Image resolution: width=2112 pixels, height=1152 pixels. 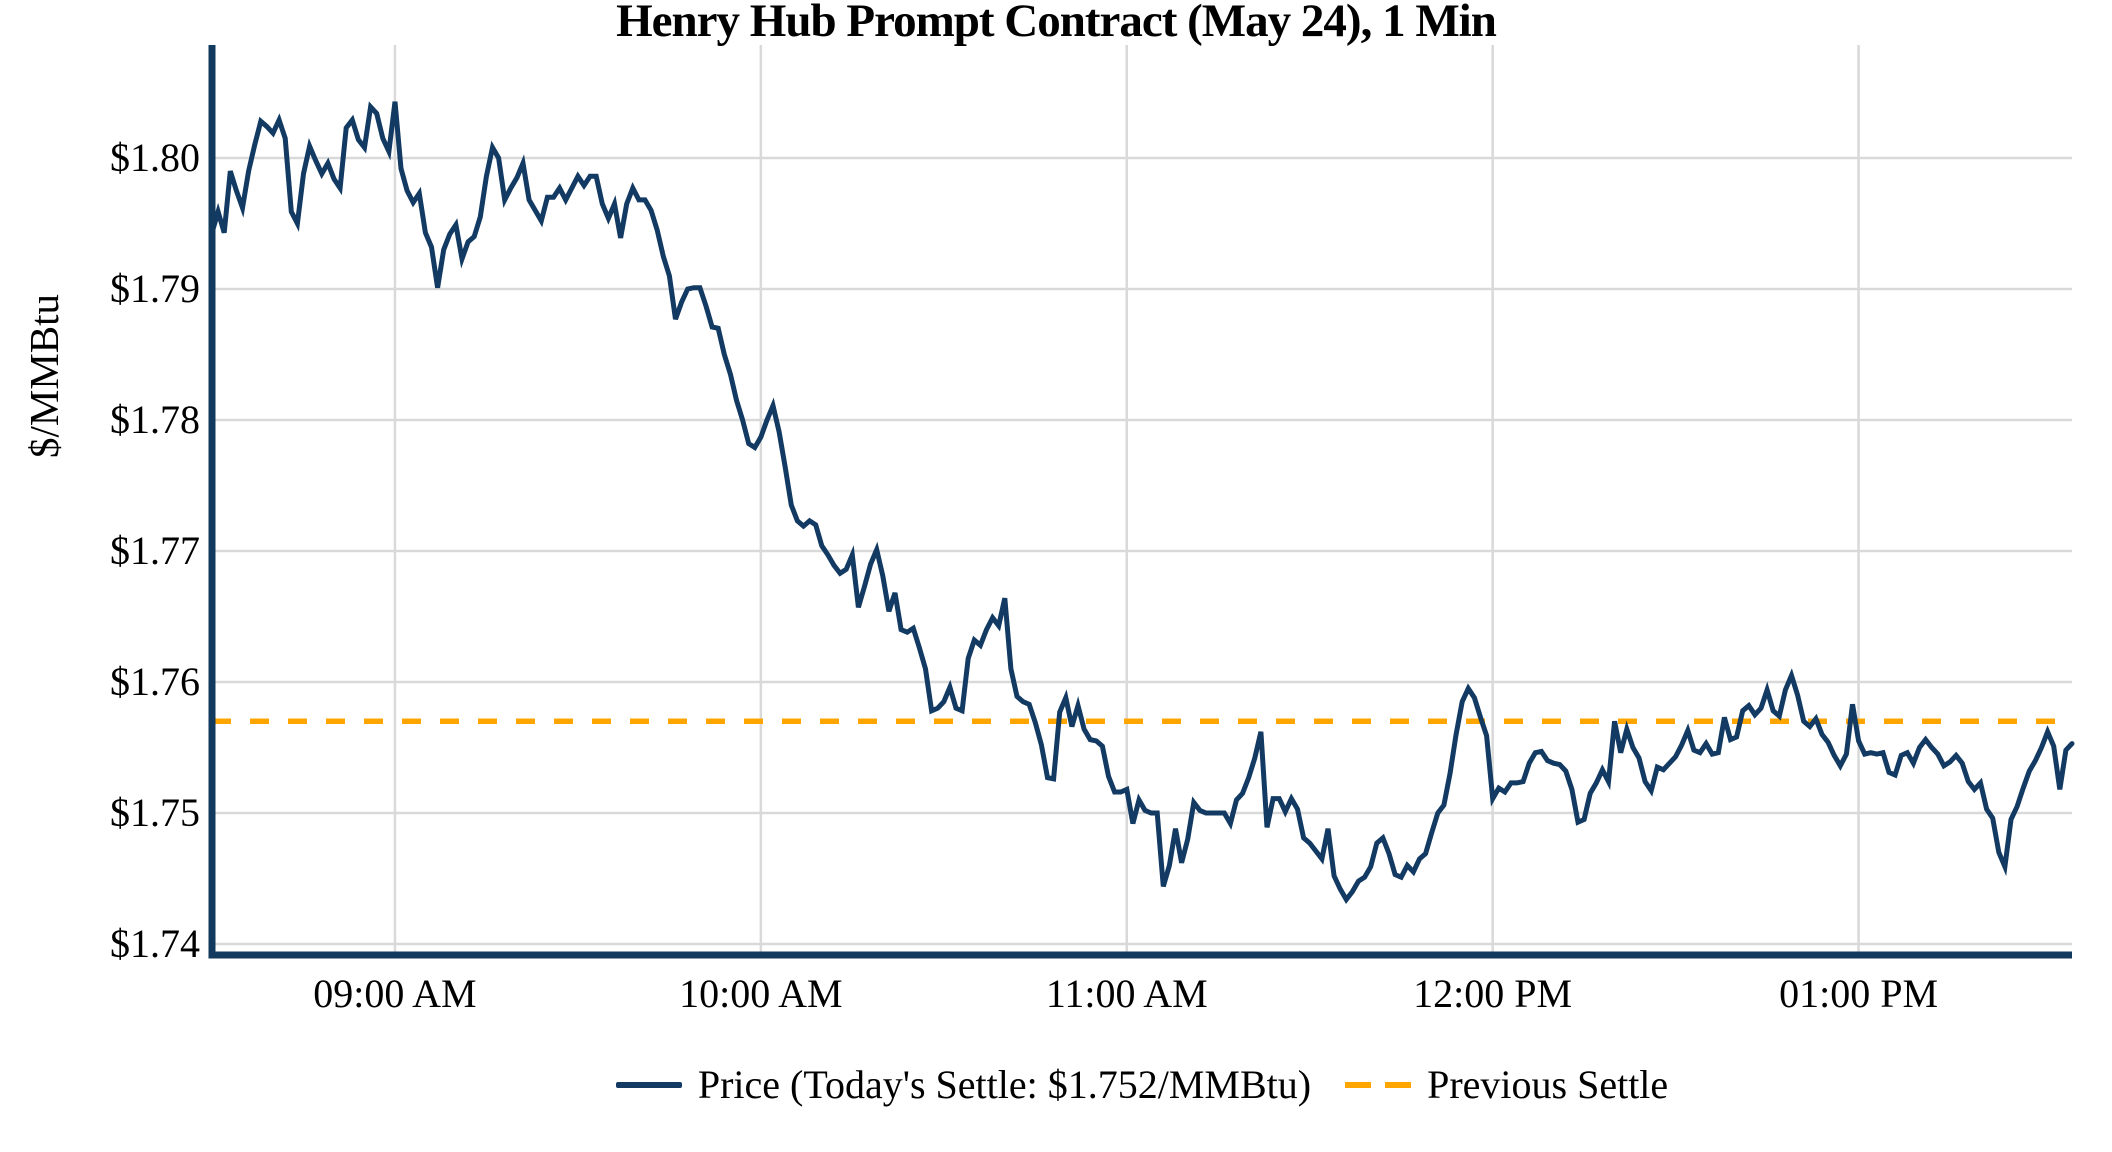 What do you see at coordinates (1126, 993) in the screenshot?
I see `x-tick-label: 11:00 AM` at bounding box center [1126, 993].